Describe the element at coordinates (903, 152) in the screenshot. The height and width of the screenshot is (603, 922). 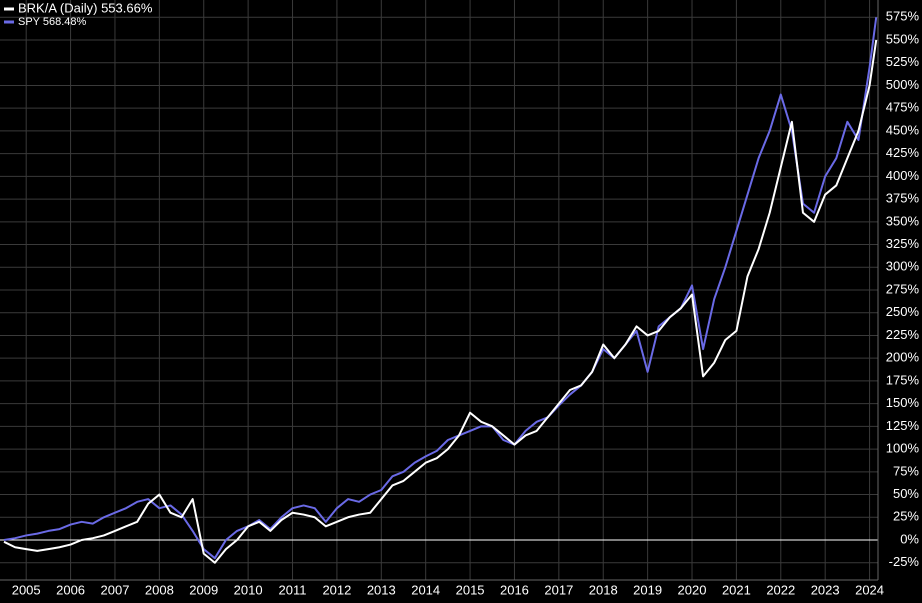
I see `y-tick-label: 425%` at that location.